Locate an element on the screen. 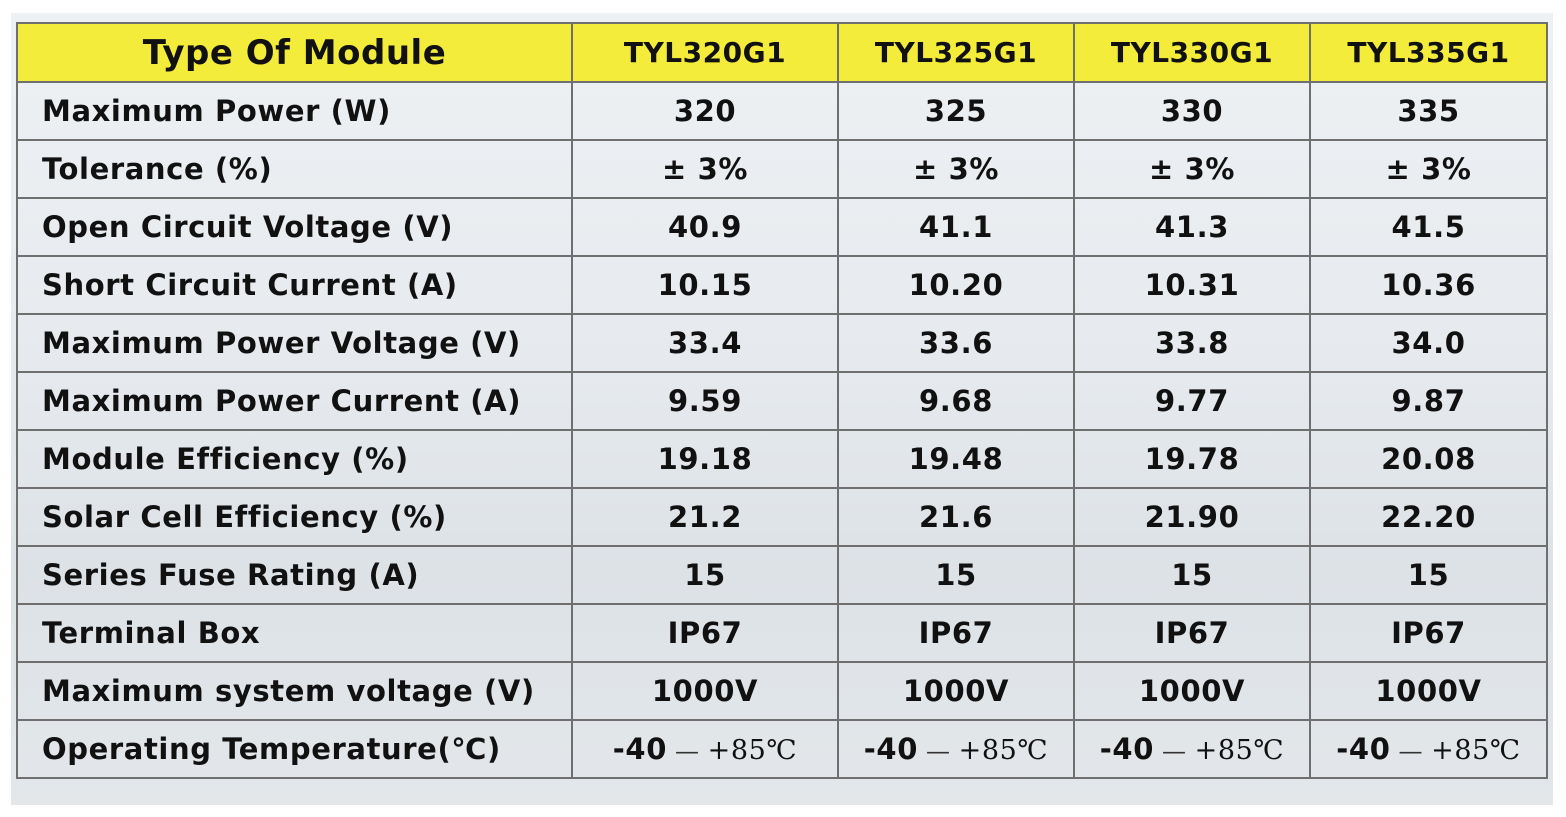 This screenshot has height=817, width=1566. cell-value: 41.5 is located at coordinates (1428, 227).